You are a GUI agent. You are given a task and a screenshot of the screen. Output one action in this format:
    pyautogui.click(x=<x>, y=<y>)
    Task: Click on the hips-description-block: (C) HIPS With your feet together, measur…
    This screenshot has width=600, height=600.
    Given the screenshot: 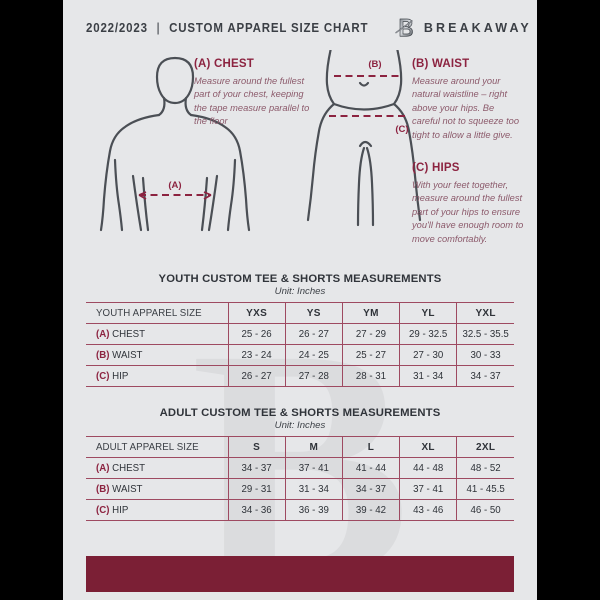 What is the action you would take?
    pyautogui.click(x=468, y=204)
    